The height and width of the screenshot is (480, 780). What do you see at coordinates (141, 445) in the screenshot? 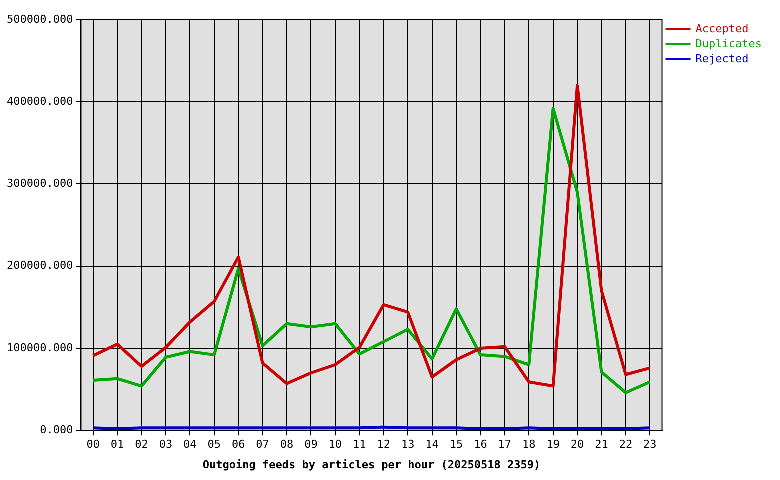
I see `x-tick-label: 02` at bounding box center [141, 445].